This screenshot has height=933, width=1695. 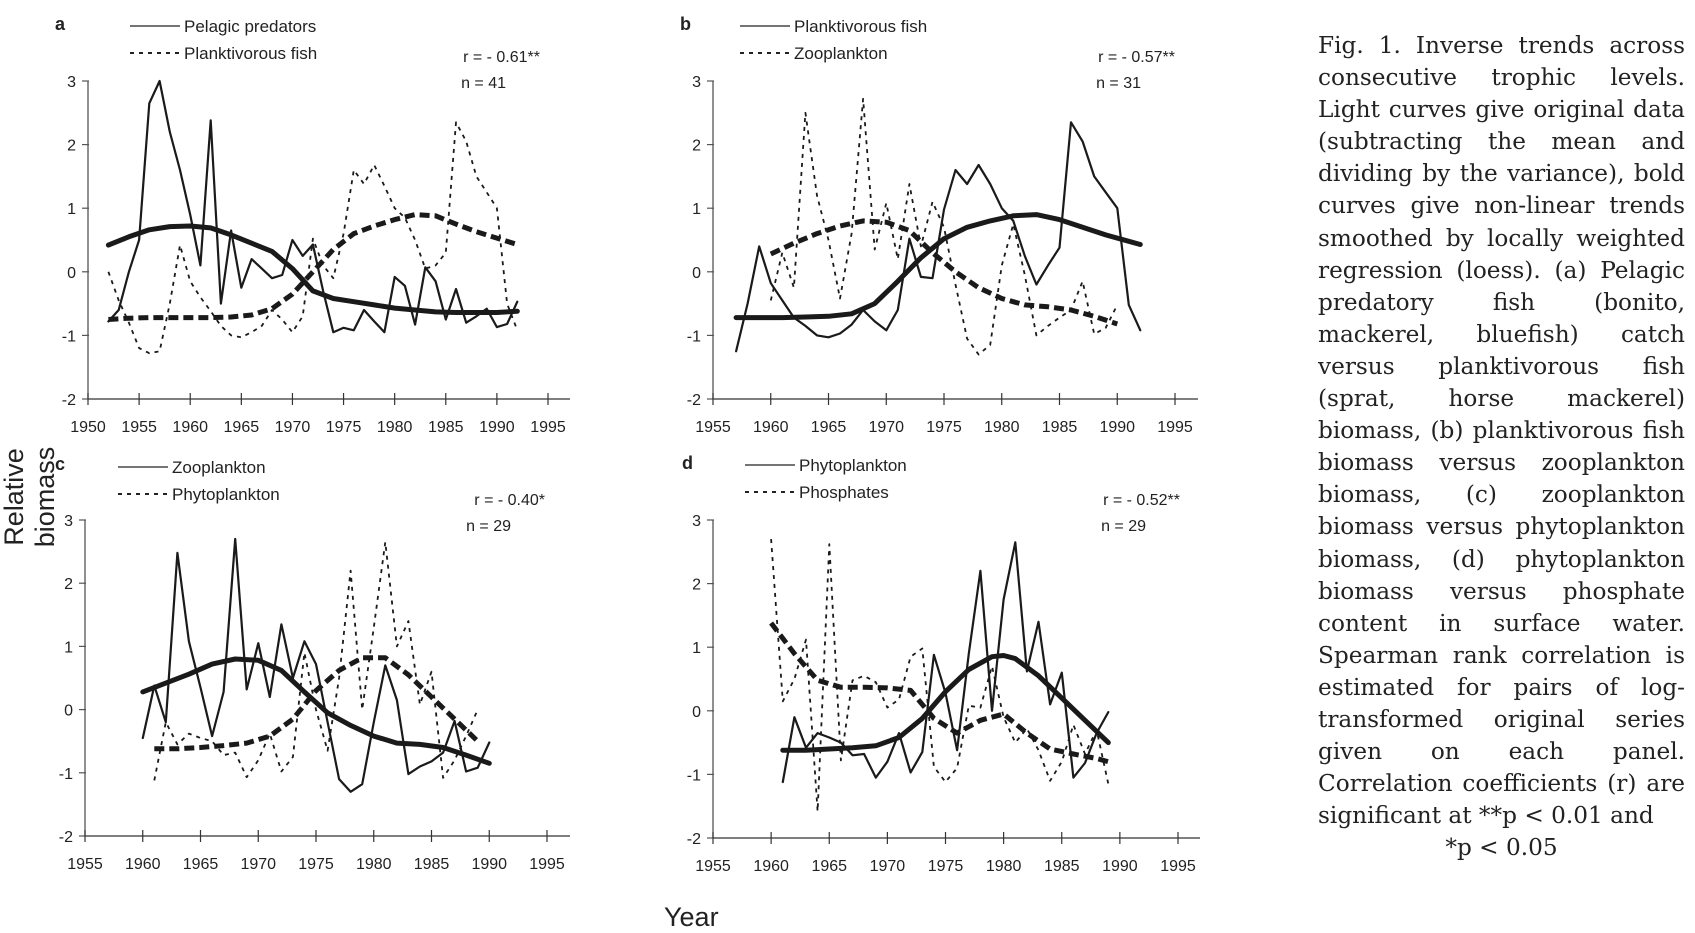 What do you see at coordinates (483, 83) in the screenshot?
I see `stat-n: n = 41` at bounding box center [483, 83].